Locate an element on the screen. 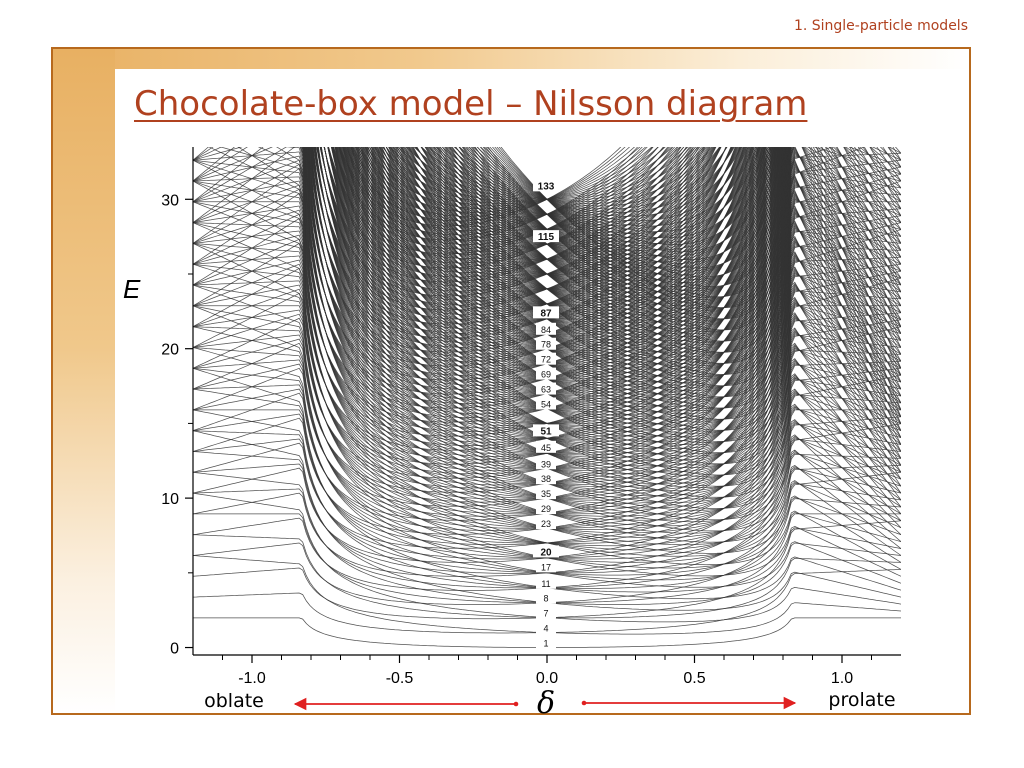 The image size is (1024, 768). magic-number-label: 35 is located at coordinates (546, 494).